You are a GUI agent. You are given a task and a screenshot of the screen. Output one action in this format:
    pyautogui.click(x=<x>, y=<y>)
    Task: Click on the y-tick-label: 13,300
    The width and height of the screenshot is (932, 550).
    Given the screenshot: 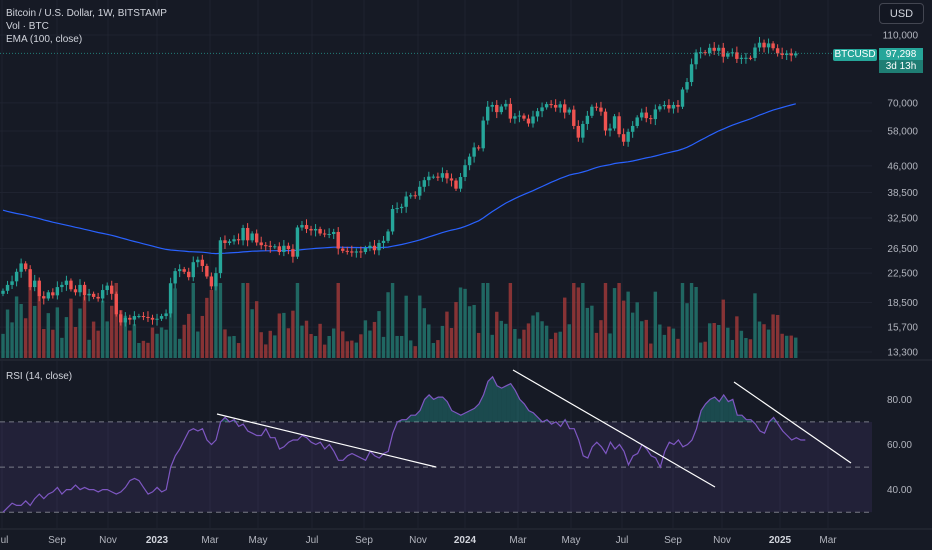 What is the action you would take?
    pyautogui.click(x=902, y=353)
    